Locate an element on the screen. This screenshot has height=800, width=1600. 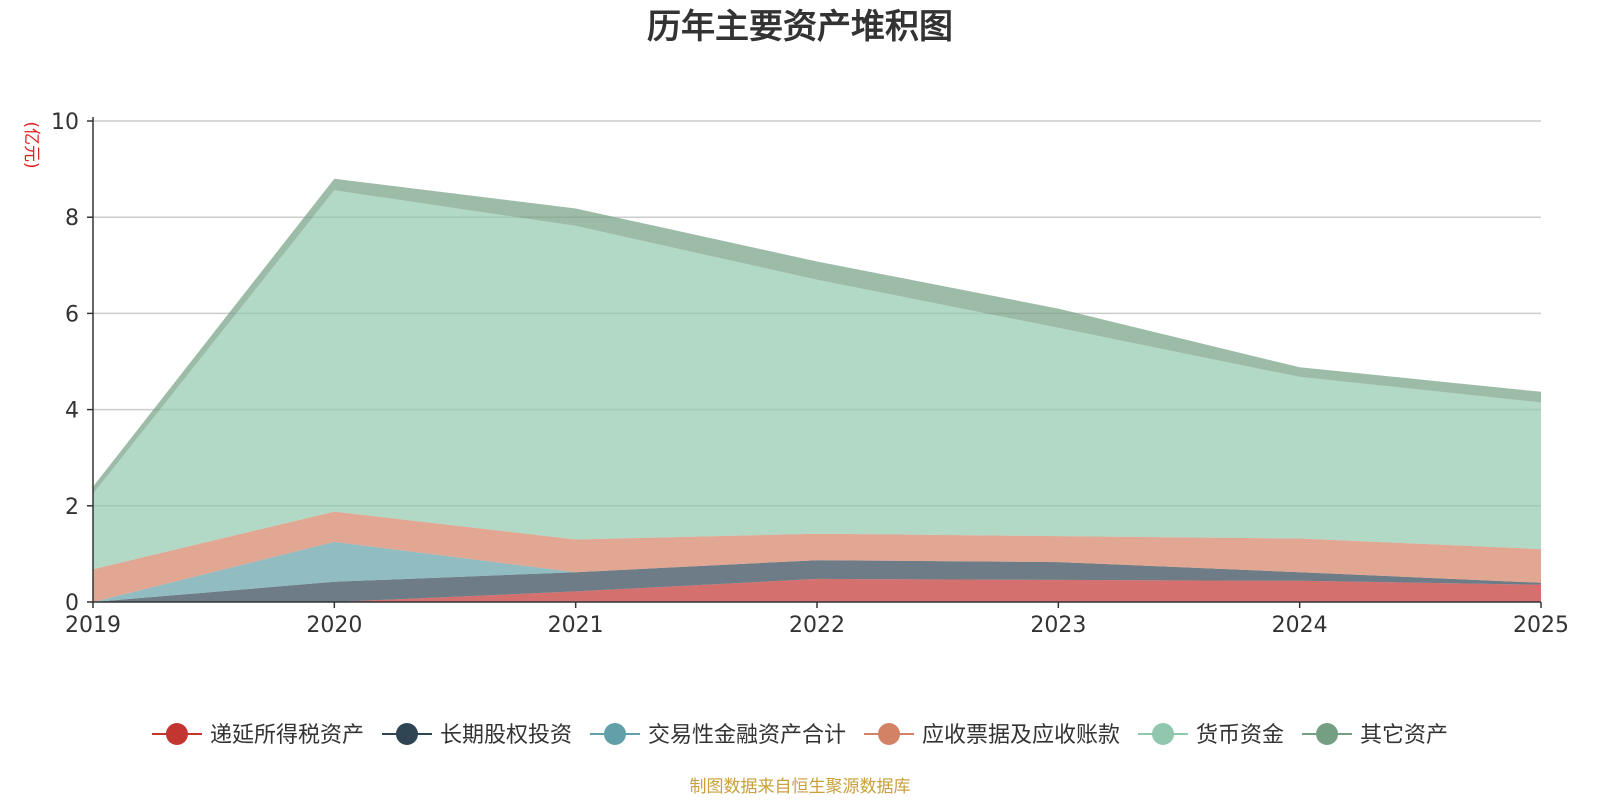
legend-label: 交易性金融资产合计 is located at coordinates (747, 735).